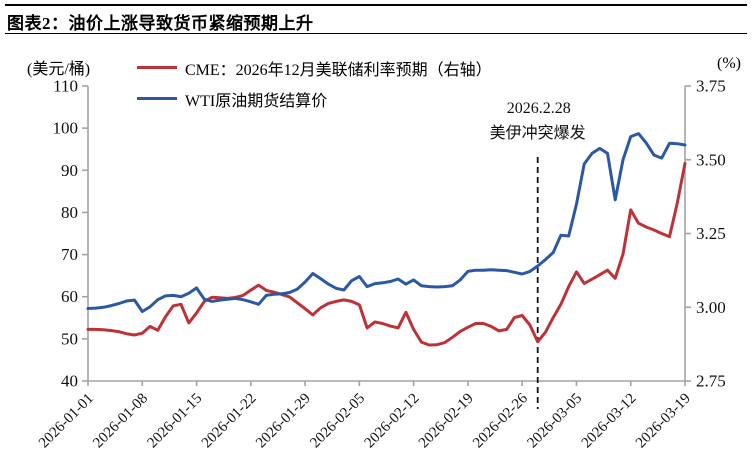  I want to click on y-right-tick-label: 3.25, so click(711, 233).